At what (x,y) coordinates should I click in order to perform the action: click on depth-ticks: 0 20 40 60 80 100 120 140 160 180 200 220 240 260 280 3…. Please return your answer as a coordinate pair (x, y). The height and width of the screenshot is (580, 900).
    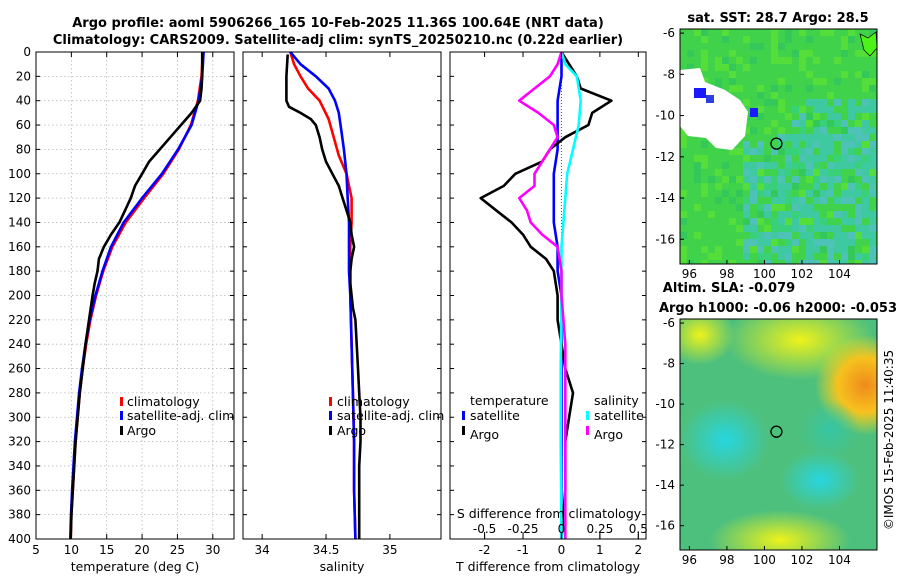
    Looking at the image, I should click on (19, 295).